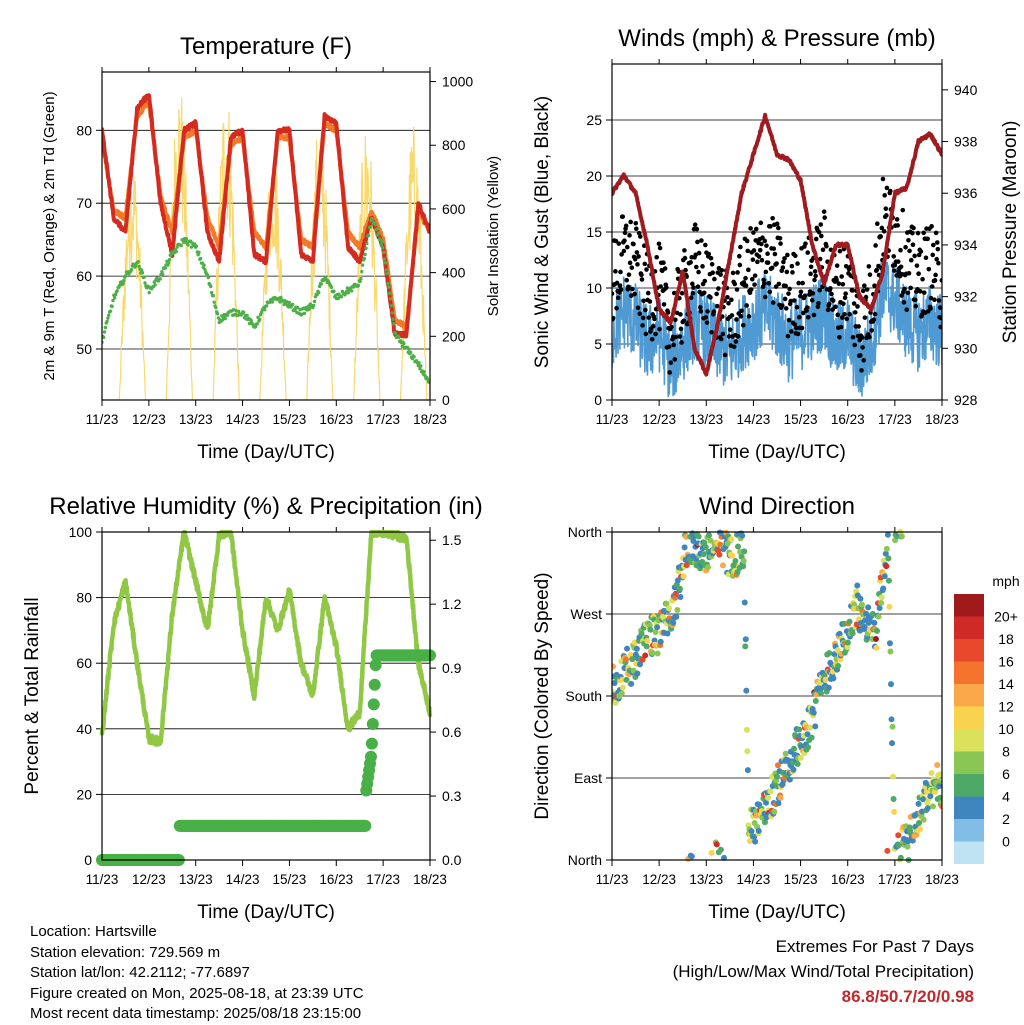 This screenshot has height=1025, width=1024. I want to click on x-tick-label: 11/23, so click(102, 419).